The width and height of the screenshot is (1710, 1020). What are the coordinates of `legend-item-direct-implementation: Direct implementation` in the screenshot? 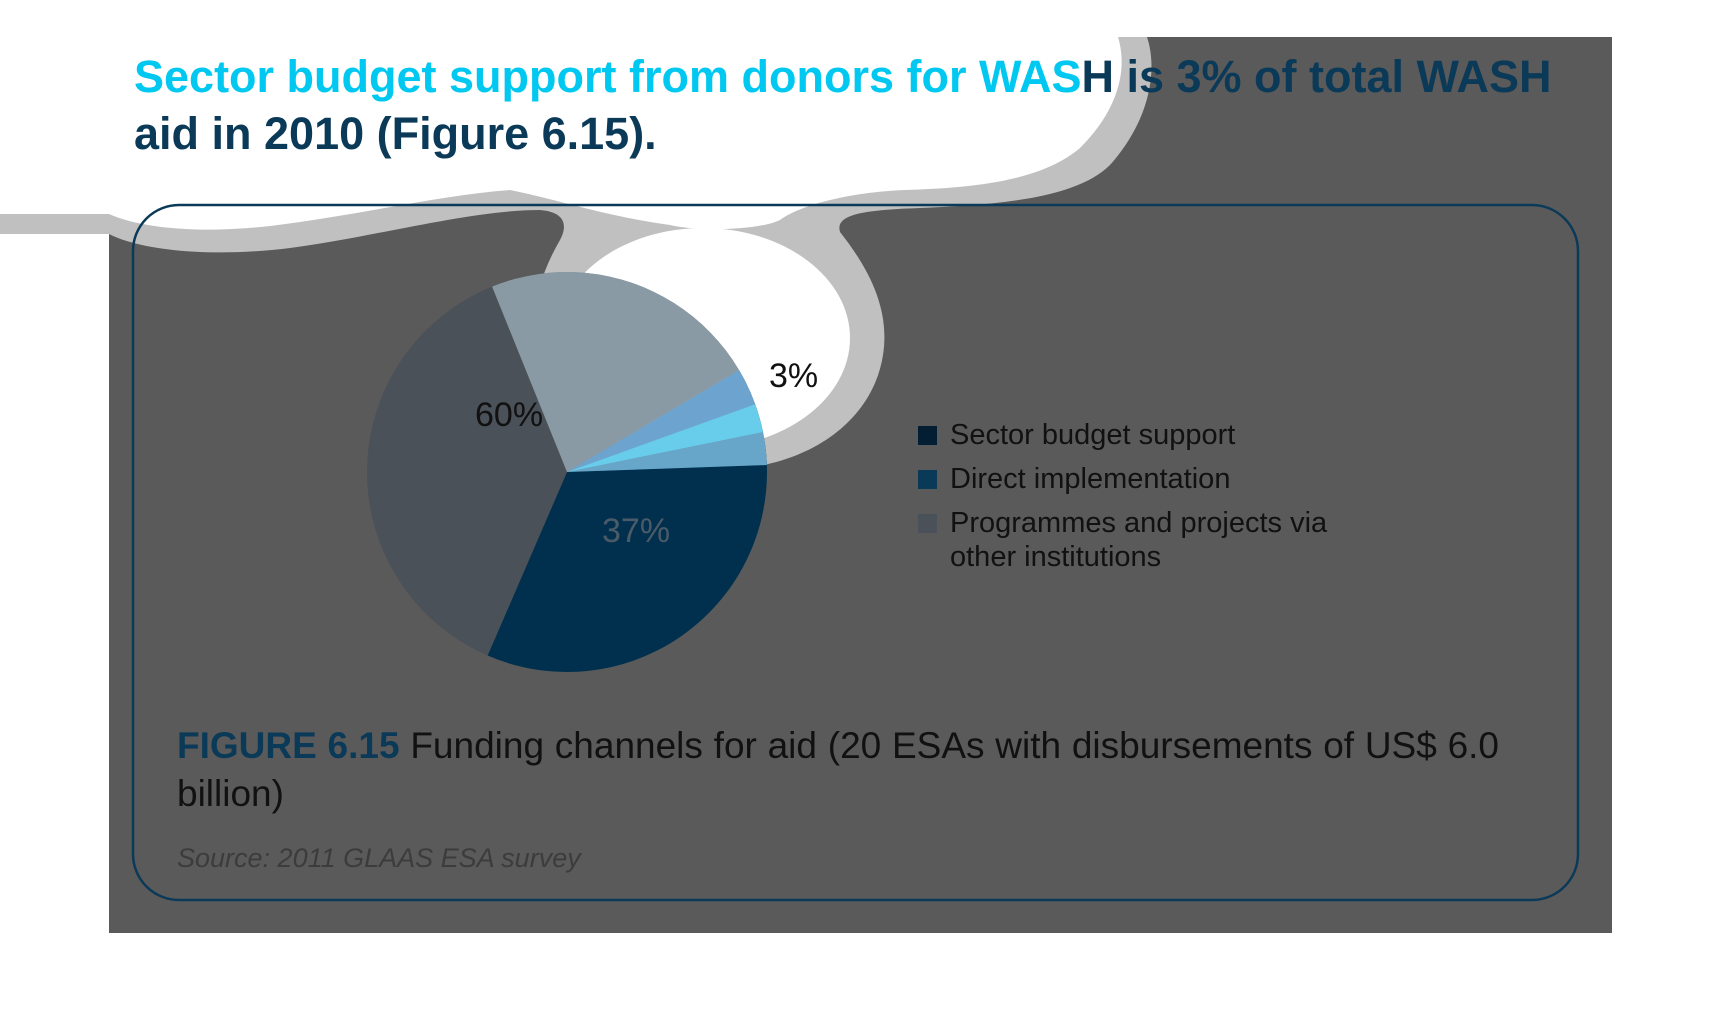 It's located at (1154, 479).